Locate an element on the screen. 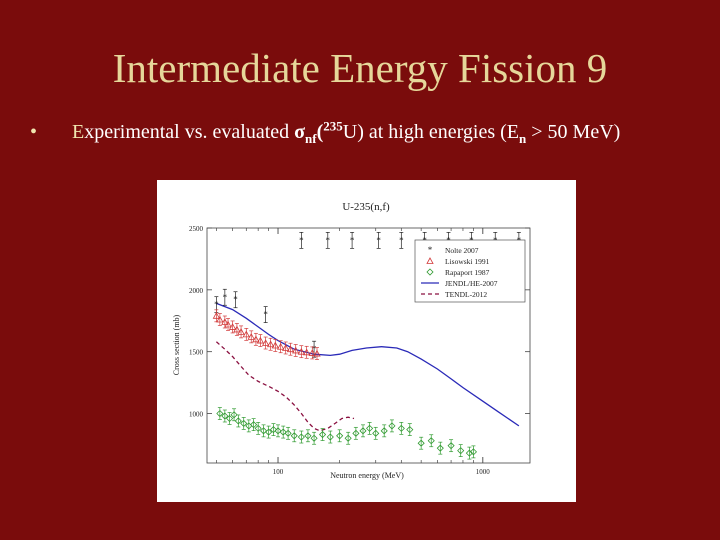  y-axis-label: Cross section (mb) is located at coordinates (176, 344).